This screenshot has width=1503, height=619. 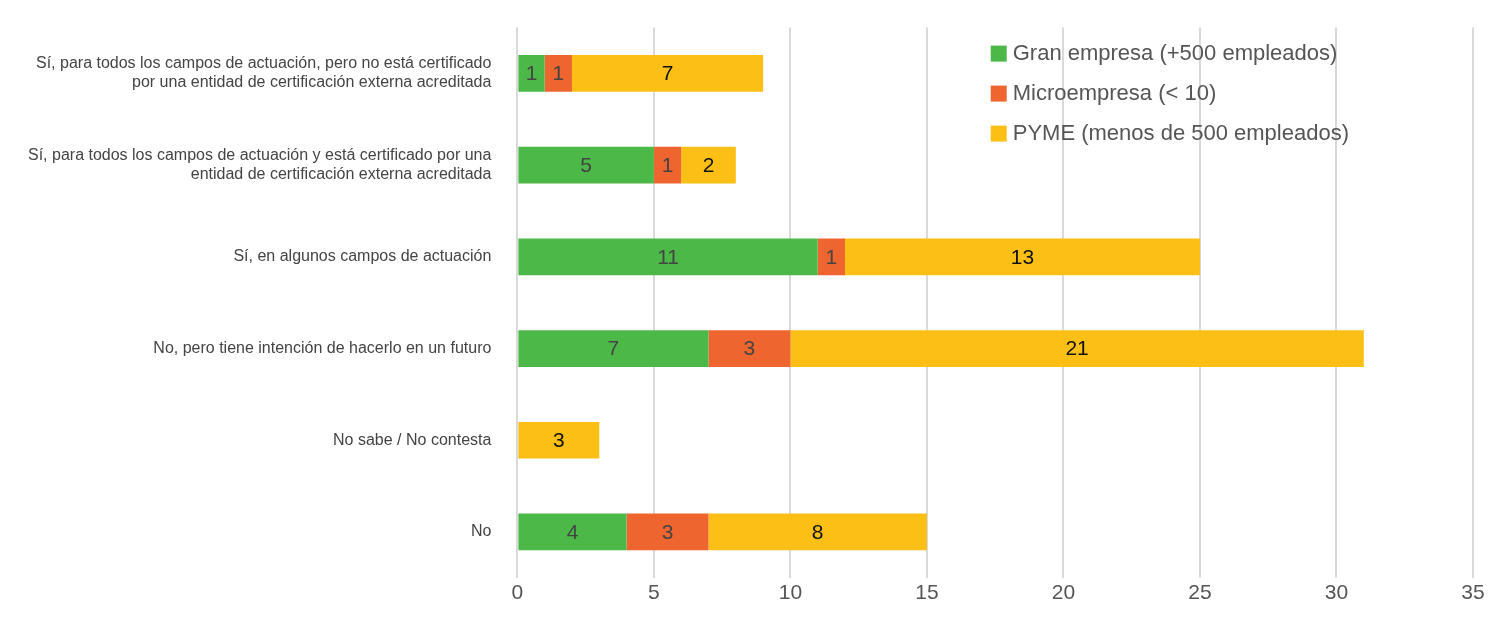 I want to click on x-tick-label: 10, so click(x=790, y=592).